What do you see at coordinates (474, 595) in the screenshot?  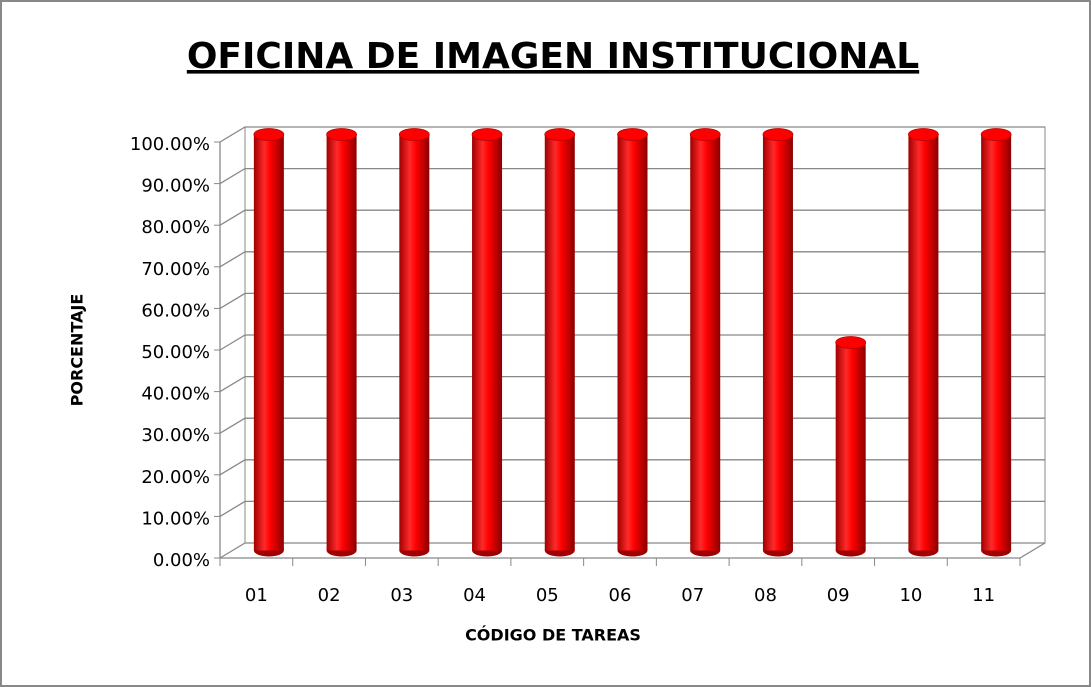 I see `x-tick-label: 04` at bounding box center [474, 595].